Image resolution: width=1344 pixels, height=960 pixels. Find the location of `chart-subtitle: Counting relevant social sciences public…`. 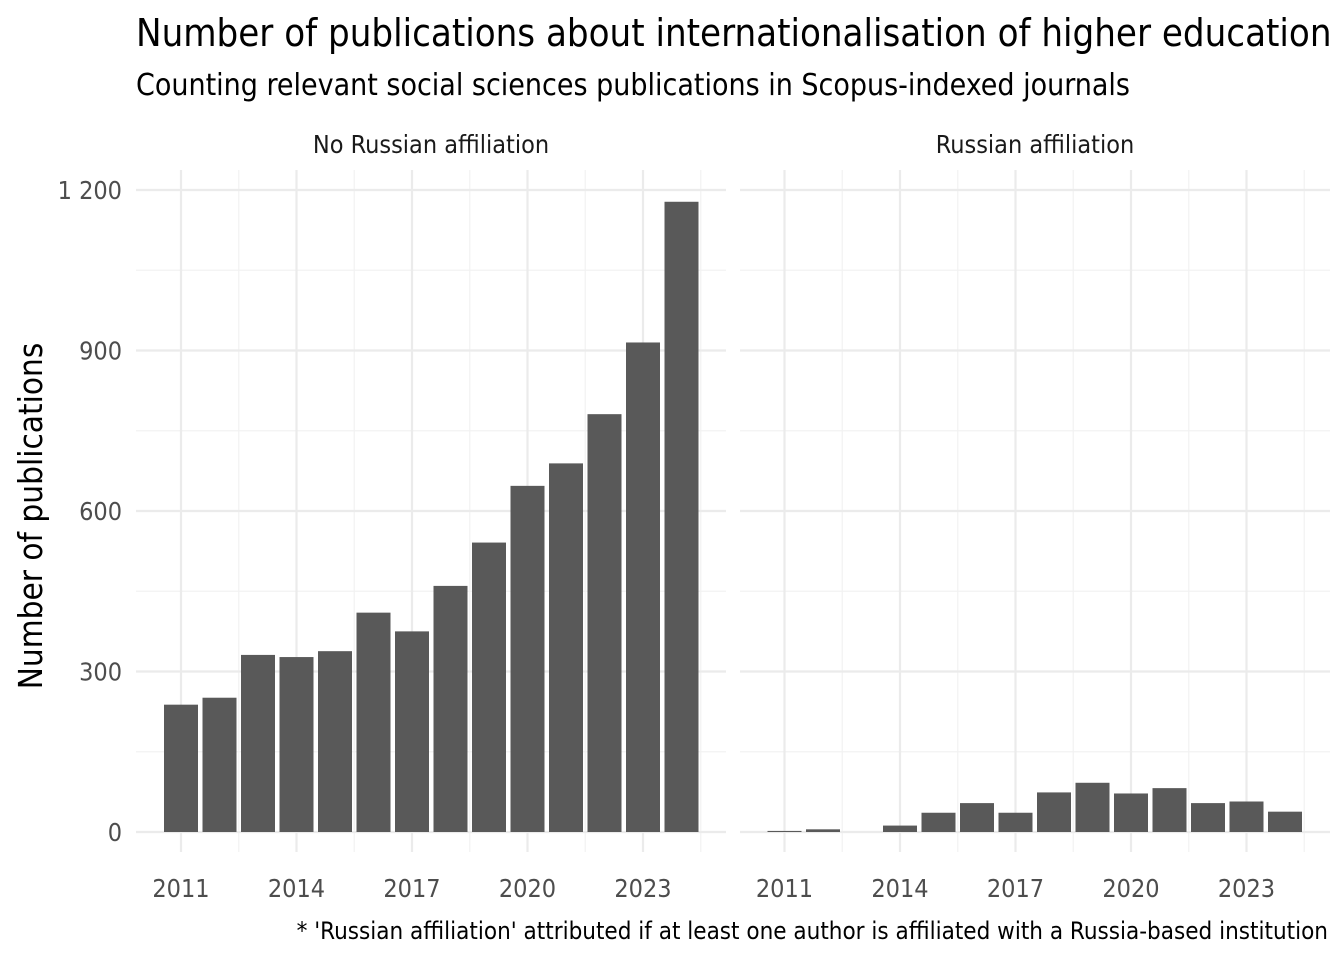

chart-subtitle: Counting relevant social sciences public… is located at coordinates (633, 85).